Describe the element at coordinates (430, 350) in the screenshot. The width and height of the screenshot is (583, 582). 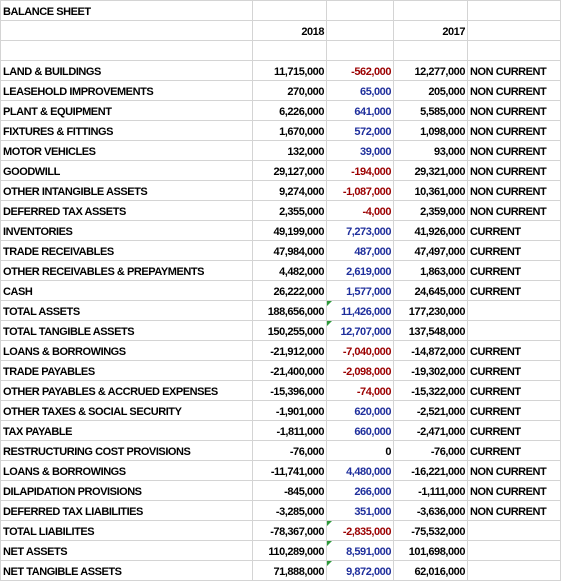
I see `value-2017-cell: -14,872,000` at that location.